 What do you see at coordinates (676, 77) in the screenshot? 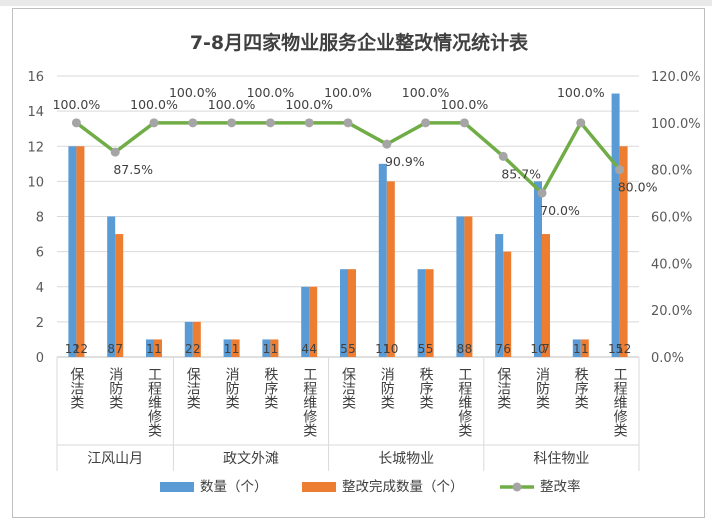
I see `y-right-tick-label: 120.0%` at bounding box center [676, 77].